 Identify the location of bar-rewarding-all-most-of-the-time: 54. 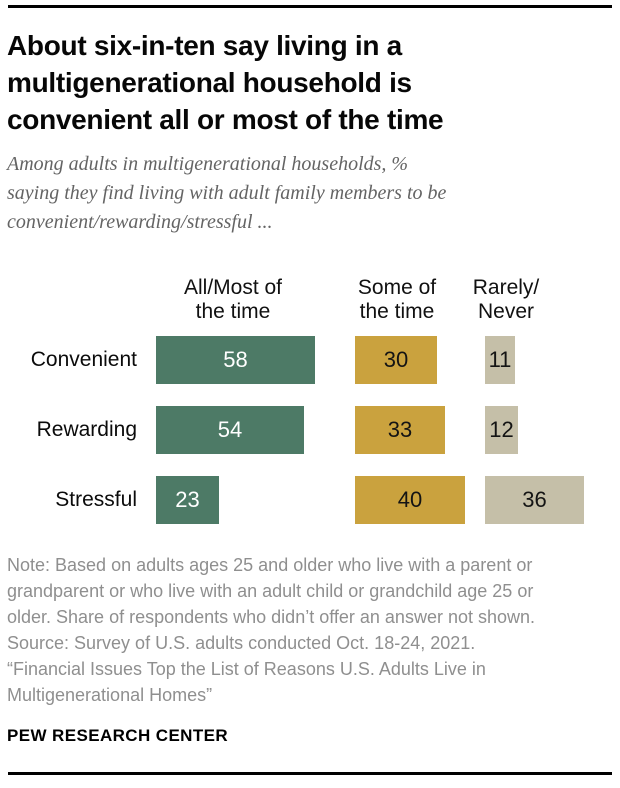
(230, 430).